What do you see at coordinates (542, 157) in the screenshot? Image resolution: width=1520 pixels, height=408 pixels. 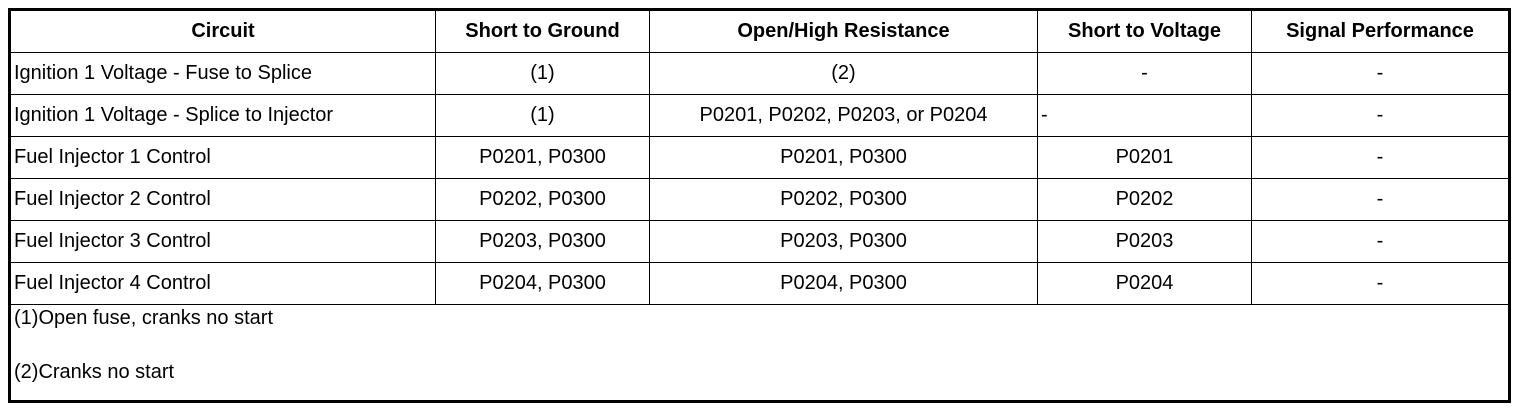 I see `cell-short-to-ground: P0201, P0300` at bounding box center [542, 157].